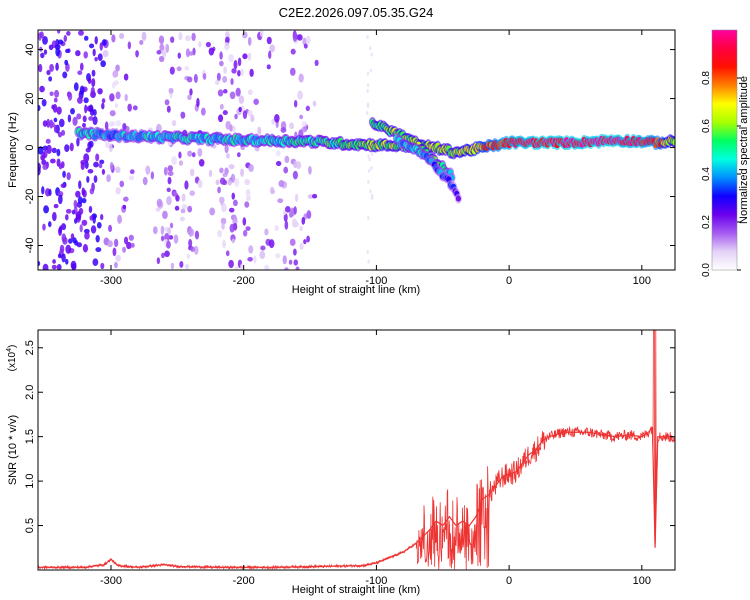 The width and height of the screenshot is (750, 600). I want to click on y-tick-label: 0.5, so click(30, 525).